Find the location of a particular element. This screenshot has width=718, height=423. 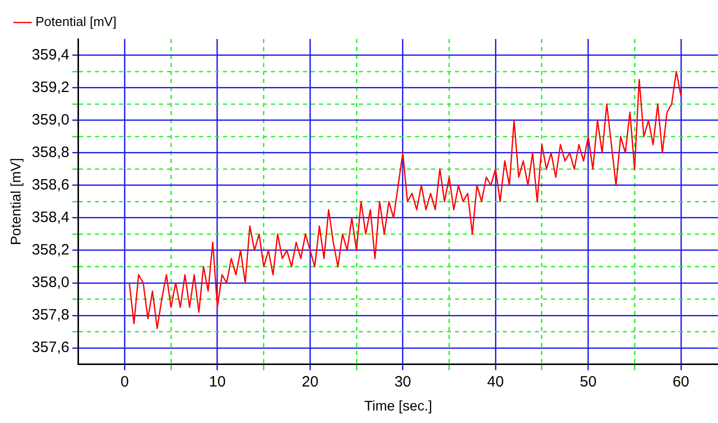

y-tick-label: 358,8 is located at coordinates (51, 152).